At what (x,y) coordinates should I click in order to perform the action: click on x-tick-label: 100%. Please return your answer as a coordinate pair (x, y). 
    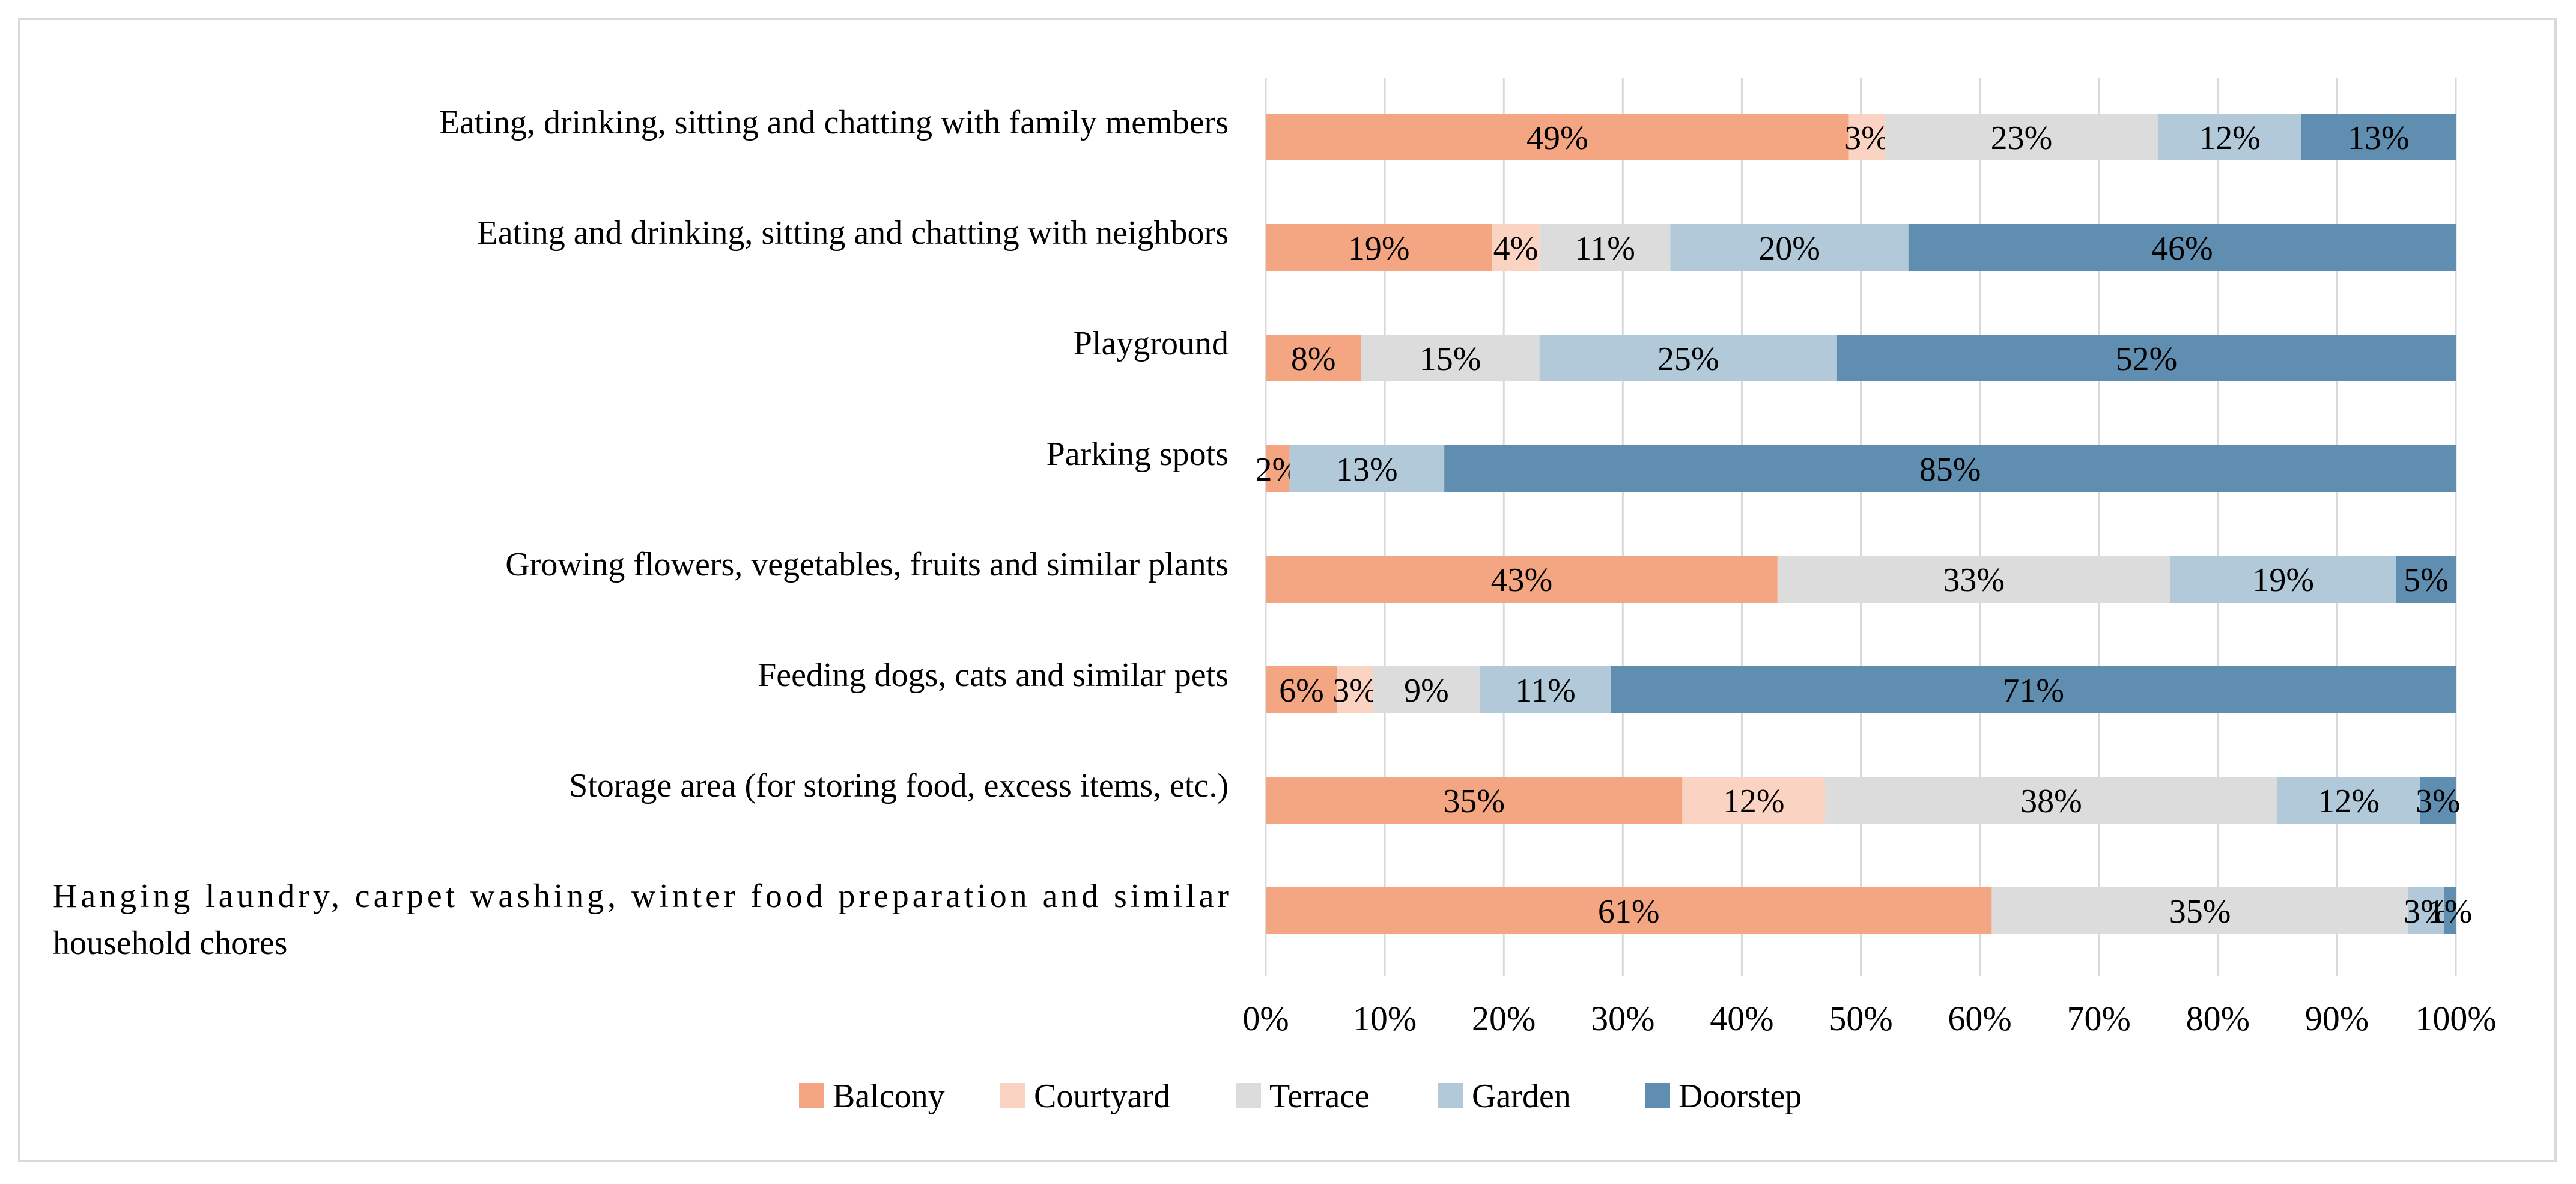
    Looking at the image, I should click on (2455, 1018).